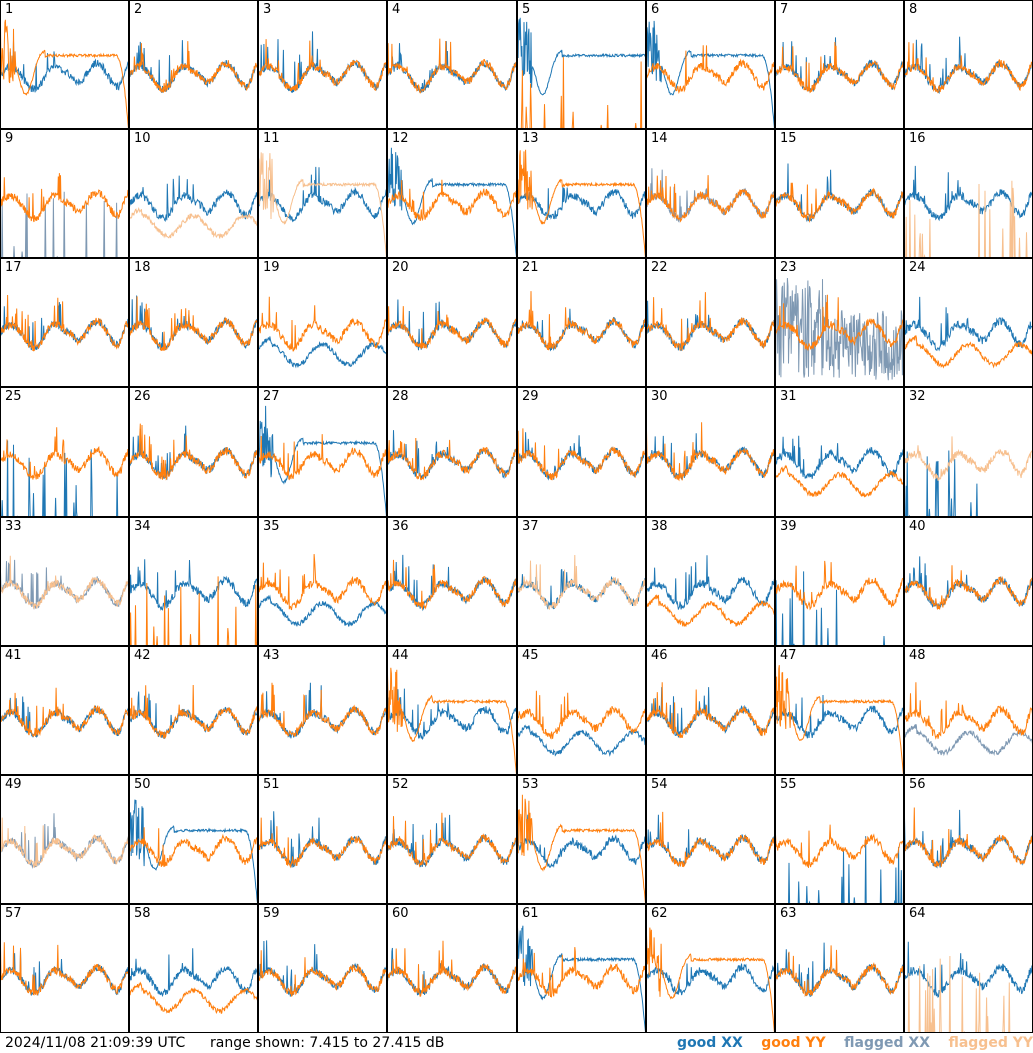  Describe the element at coordinates (271, 913) in the screenshot. I see `panel-label: 59` at that location.